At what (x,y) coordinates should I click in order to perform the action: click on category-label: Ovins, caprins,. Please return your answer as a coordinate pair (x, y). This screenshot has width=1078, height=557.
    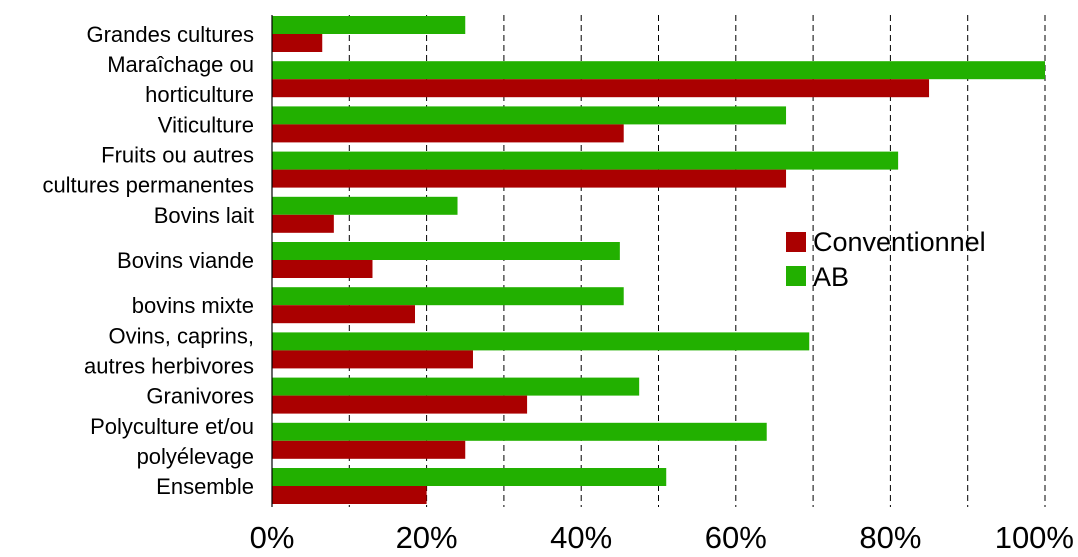
    Looking at the image, I should click on (182, 335).